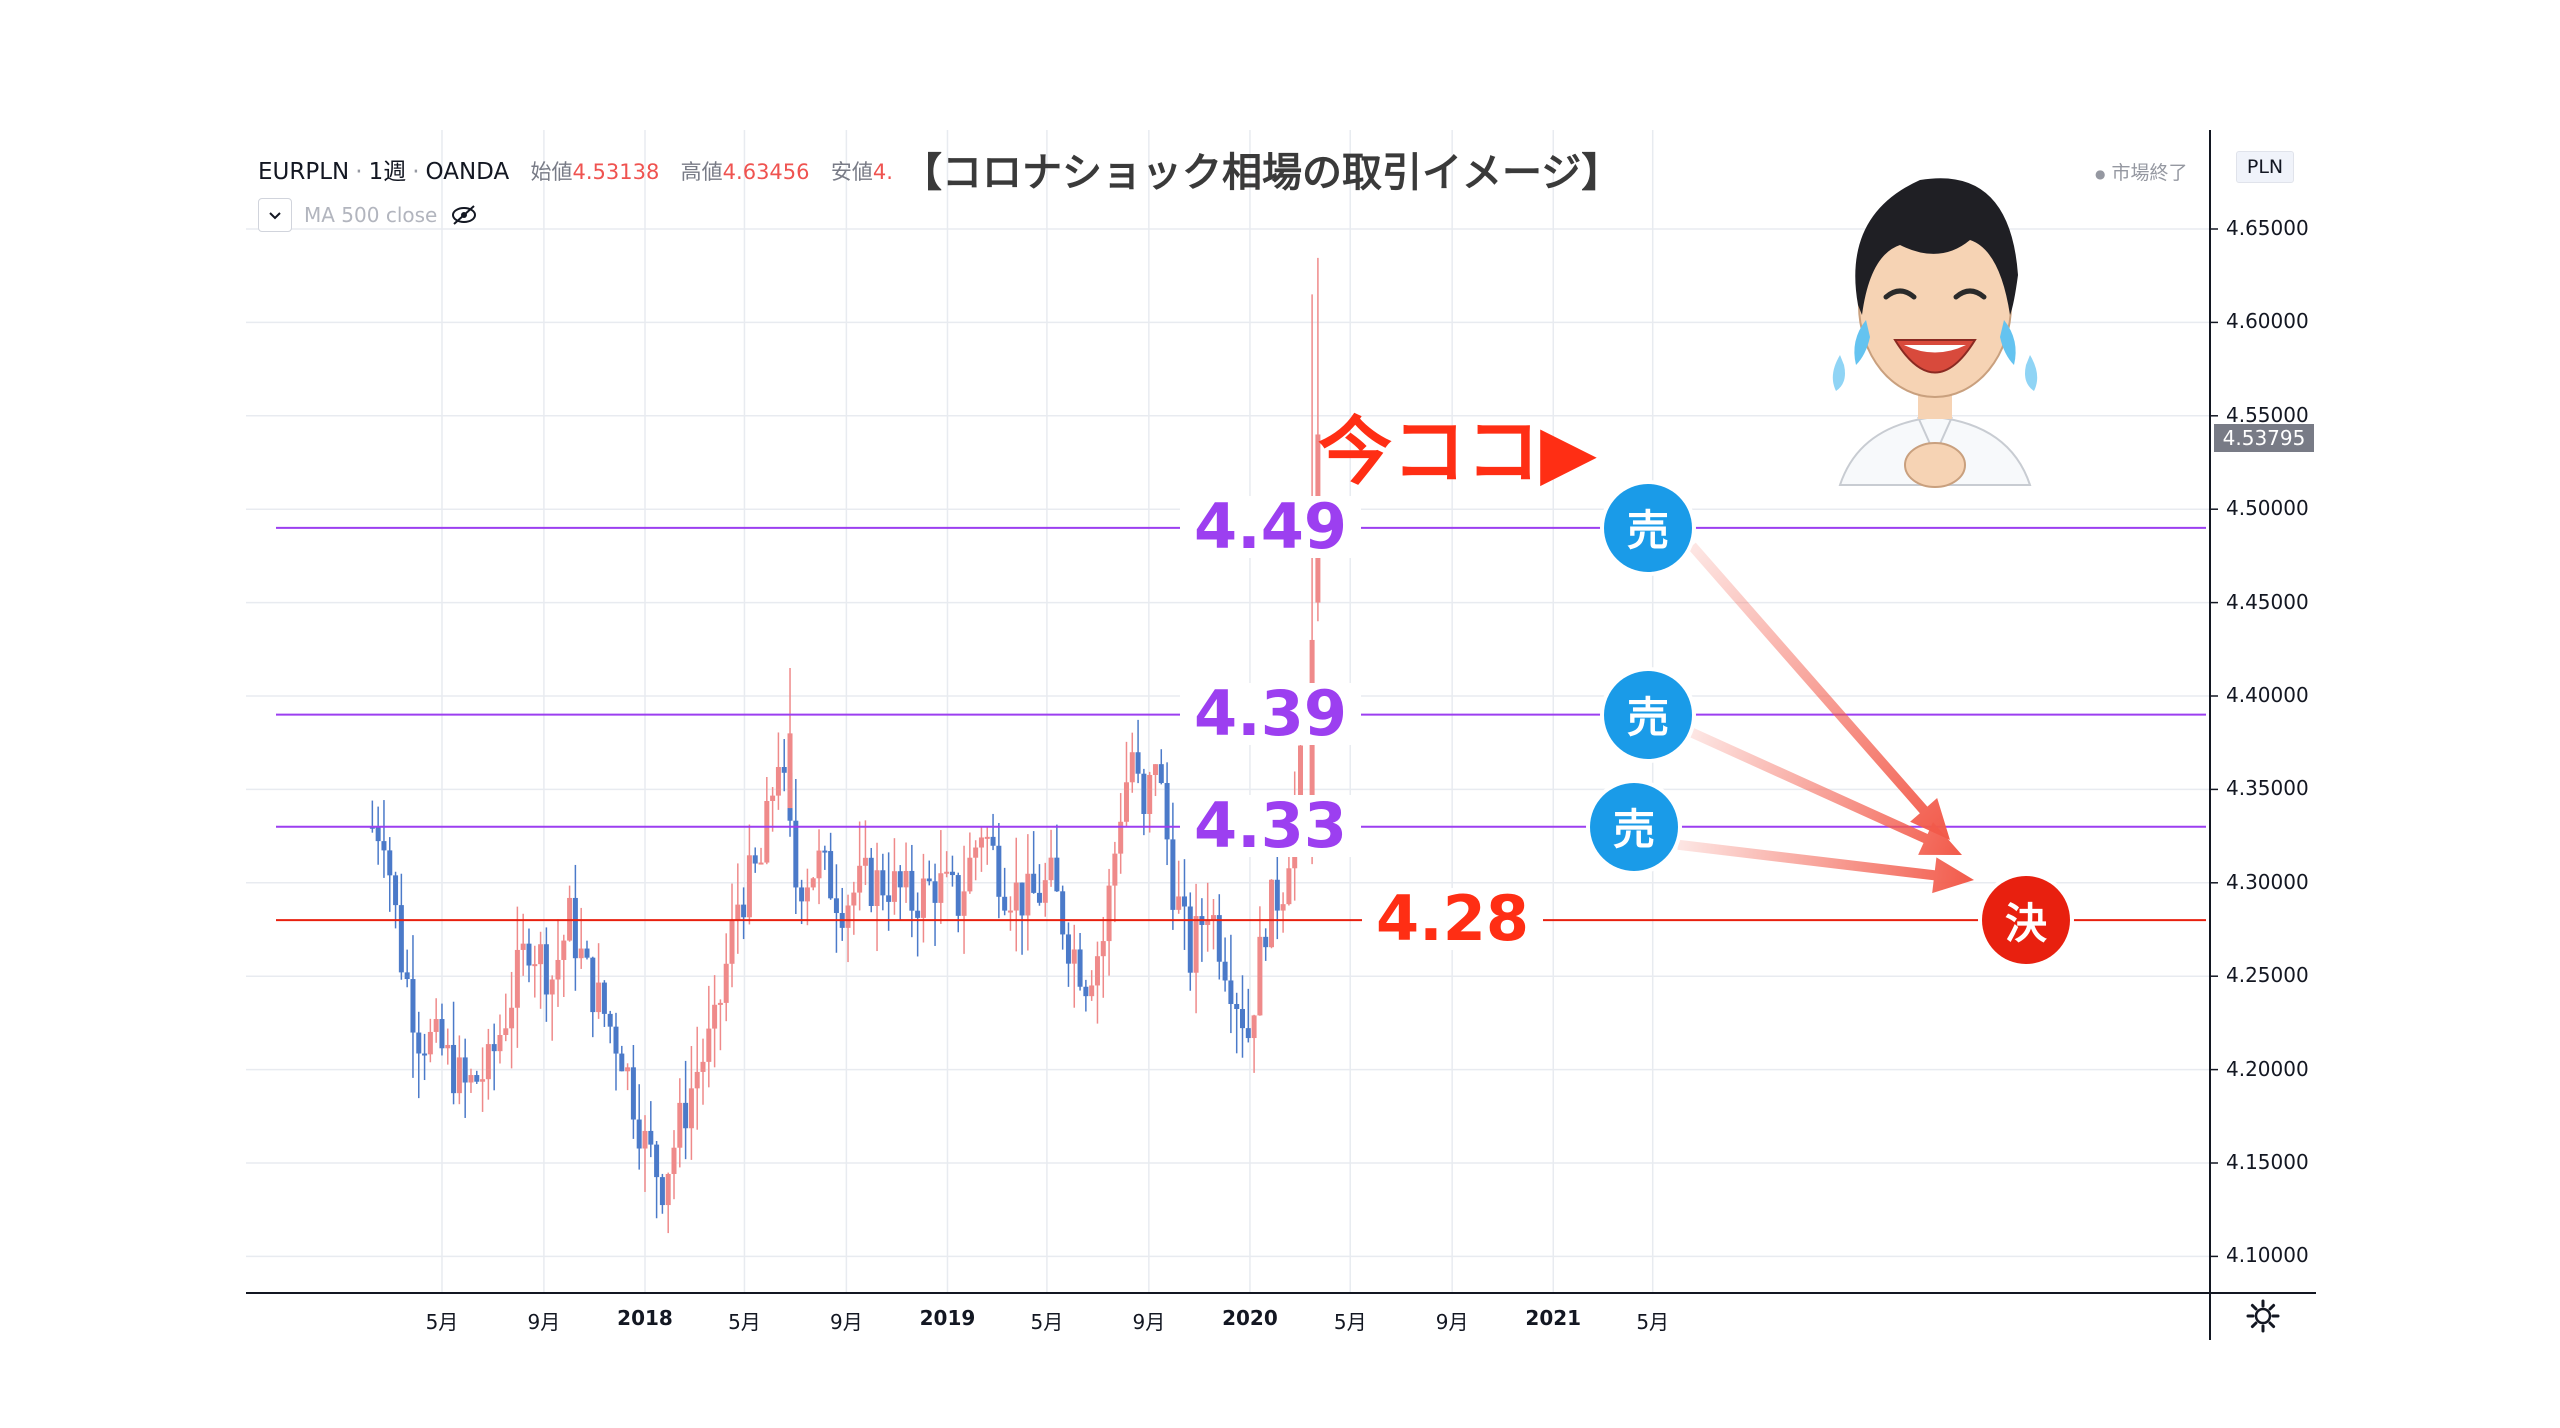 The height and width of the screenshot is (1428, 2560). I want to click on low-label: 安値, so click(851, 172).